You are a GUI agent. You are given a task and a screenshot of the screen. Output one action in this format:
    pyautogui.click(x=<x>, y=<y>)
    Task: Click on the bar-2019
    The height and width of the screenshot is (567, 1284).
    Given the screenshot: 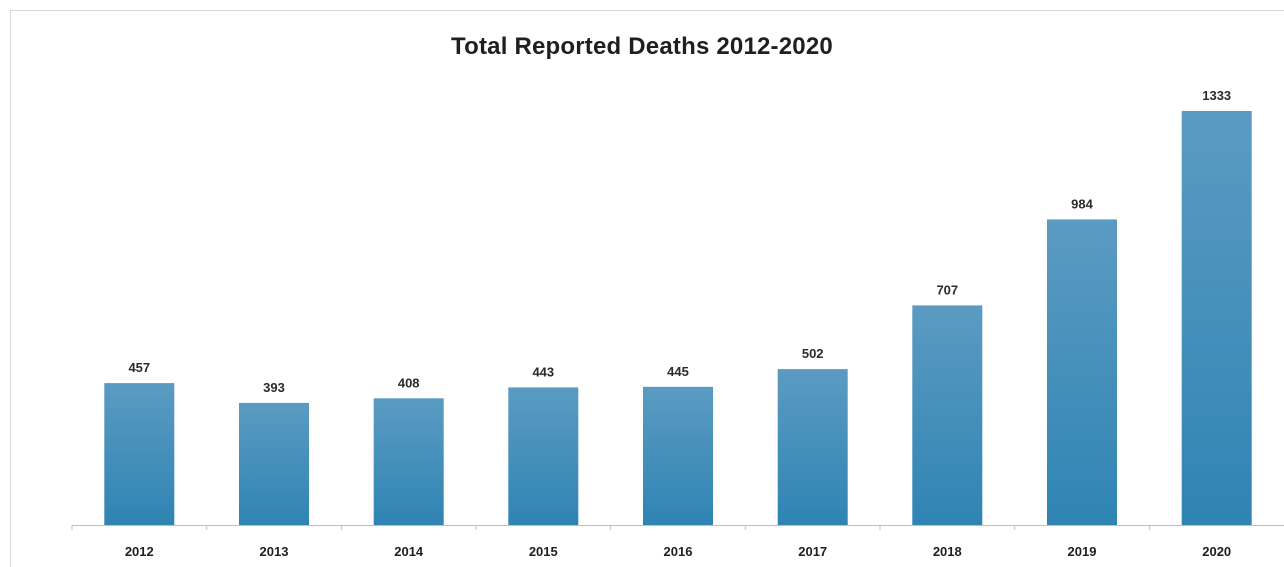 What is the action you would take?
    pyautogui.click(x=1082, y=372)
    